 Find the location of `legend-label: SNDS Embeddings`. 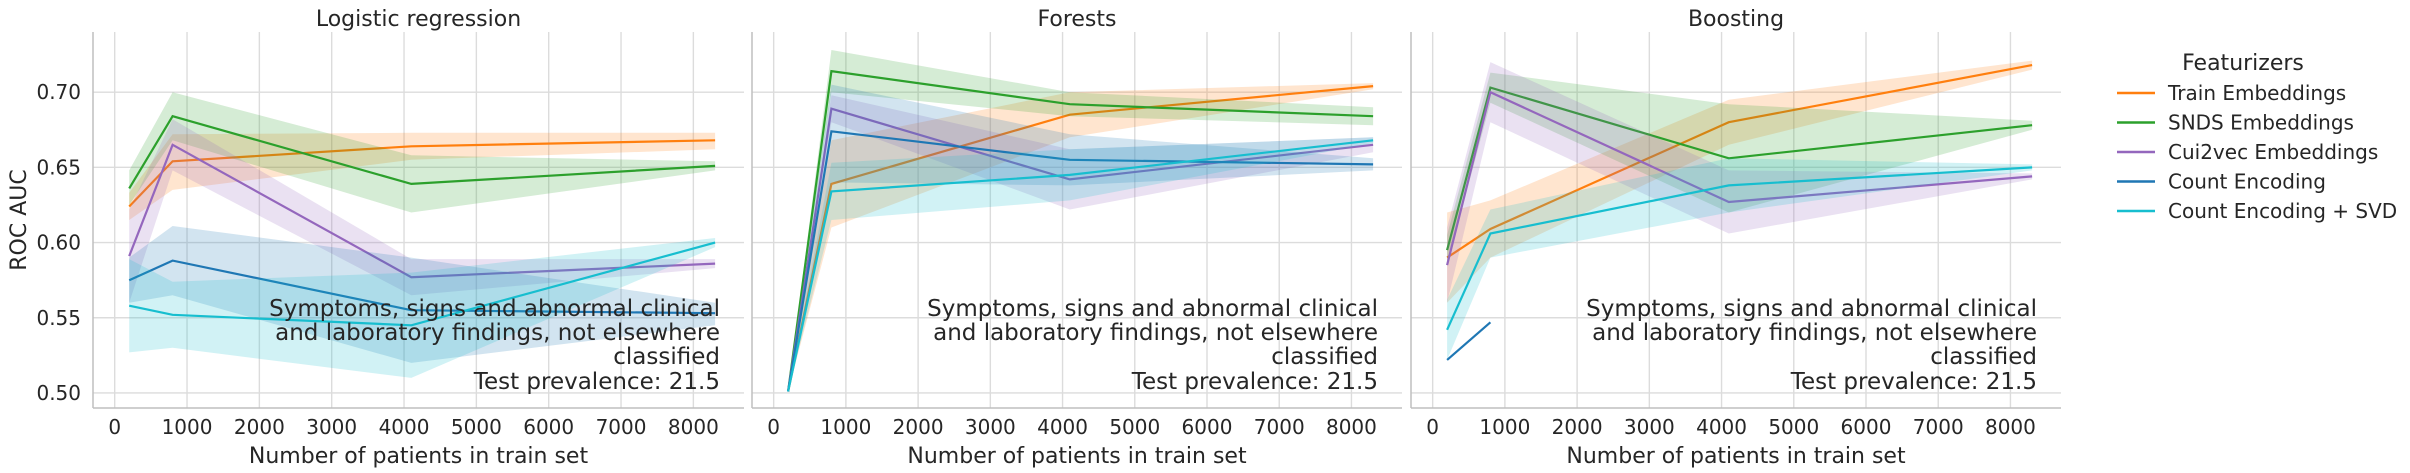

legend-label: SNDS Embeddings is located at coordinates (2261, 123).